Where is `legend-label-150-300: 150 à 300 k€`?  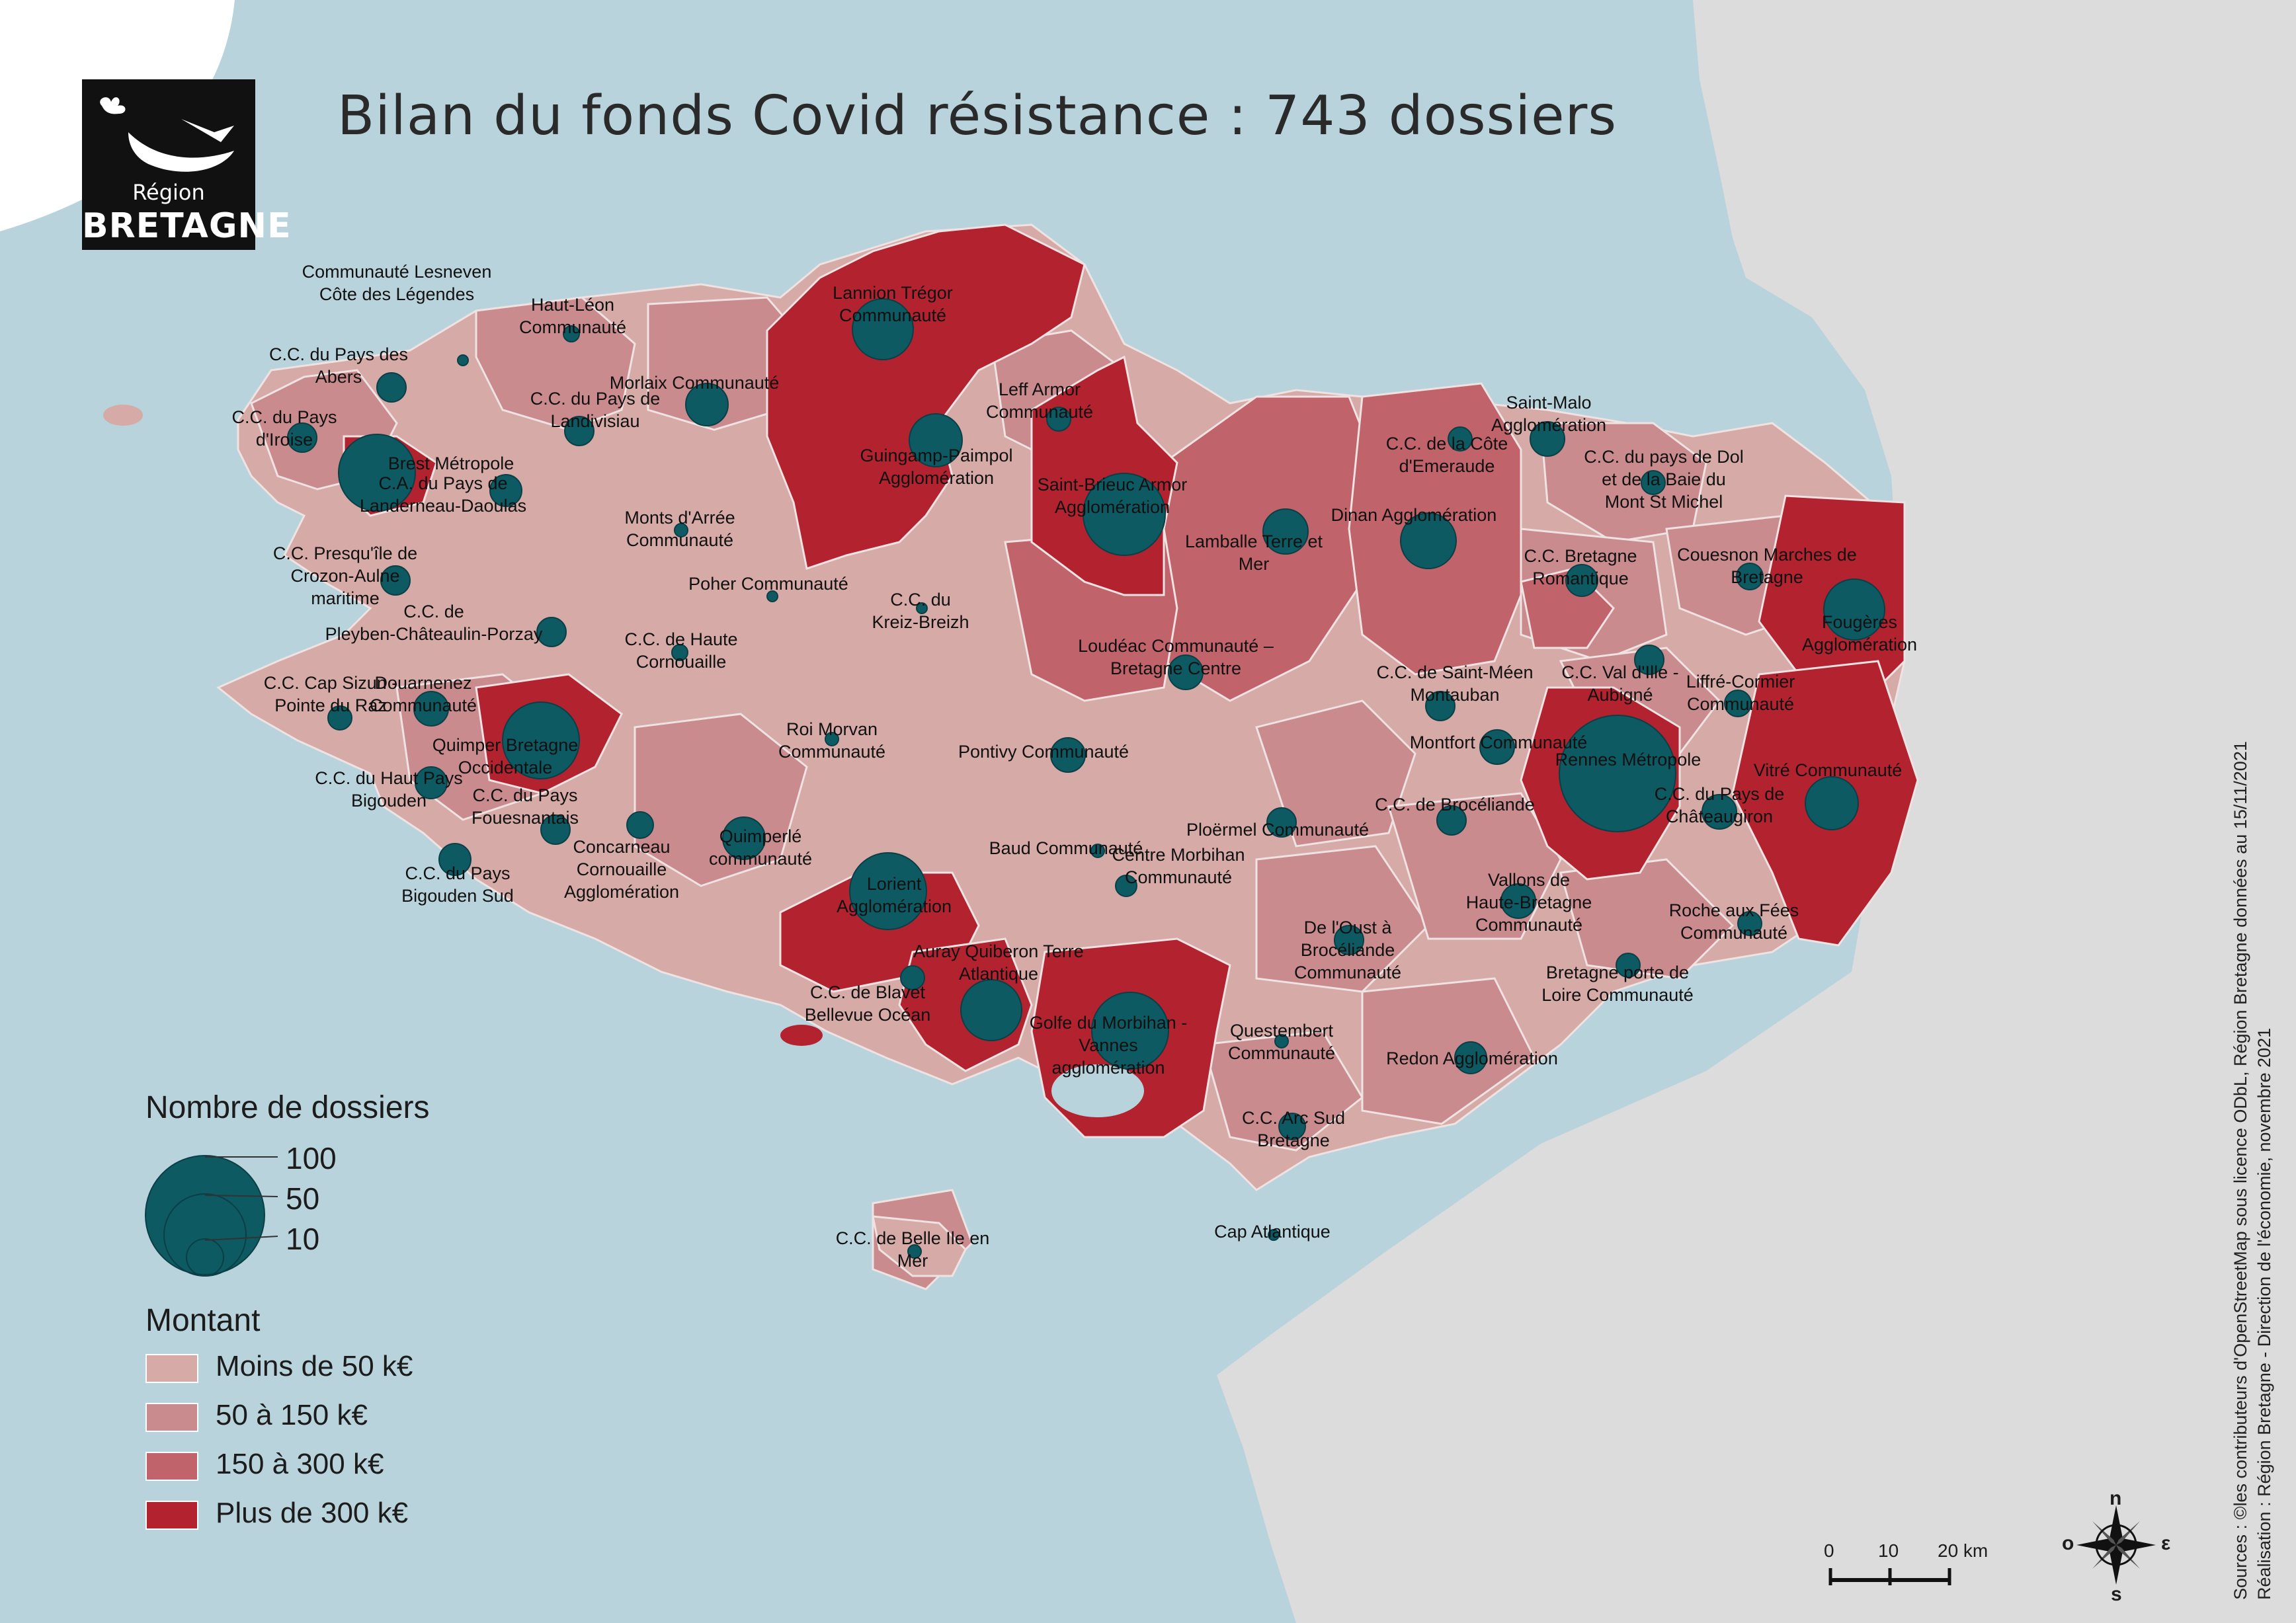 legend-label-150-300: 150 à 300 k€ is located at coordinates (300, 1464).